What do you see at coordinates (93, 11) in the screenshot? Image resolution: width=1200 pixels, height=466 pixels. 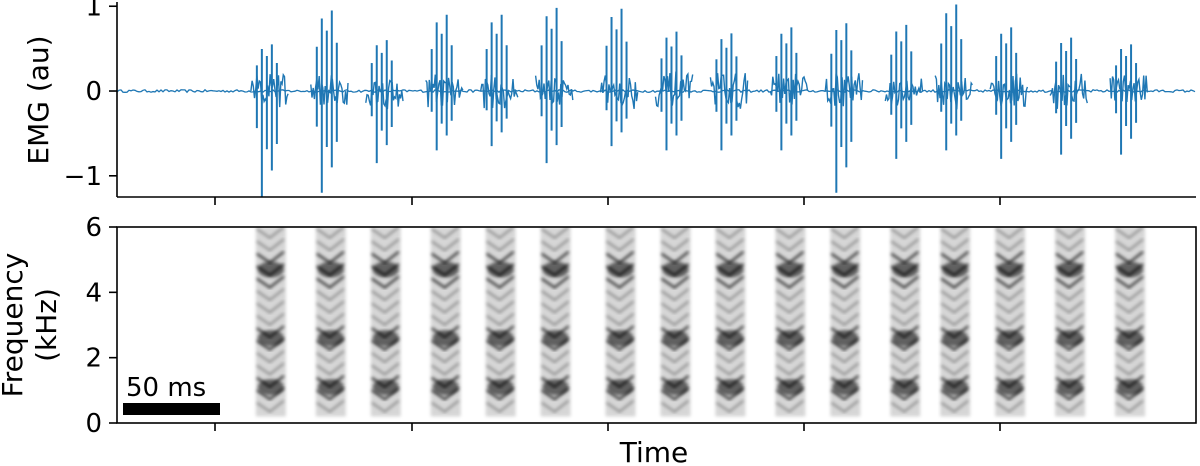 I see `emg-y-tick-label: 1` at bounding box center [93, 11].